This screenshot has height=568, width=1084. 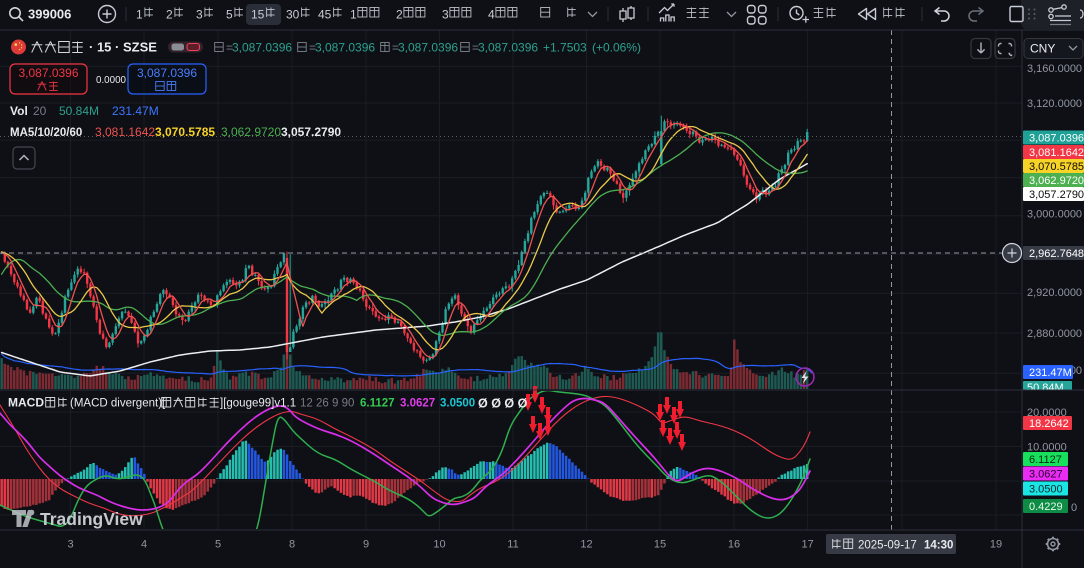 I want to click on svg-text: Ø Ø Ø Ø, so click(x=503, y=404).